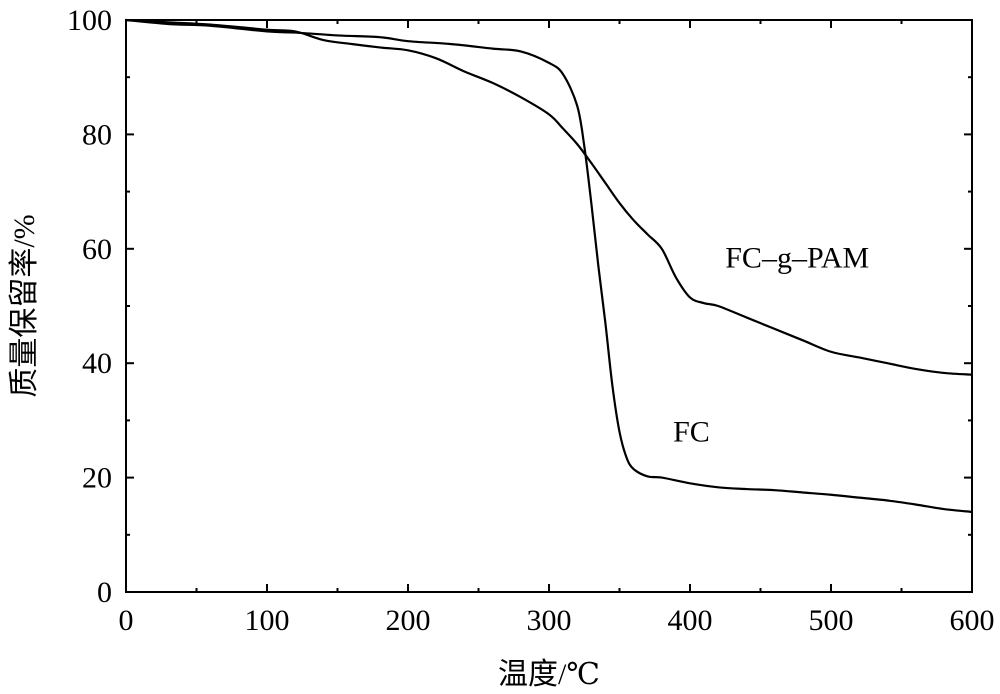 Image resolution: width=1000 pixels, height=694 pixels. What do you see at coordinates (97, 363) in the screenshot?
I see `y-tick-label: 40` at bounding box center [97, 363].